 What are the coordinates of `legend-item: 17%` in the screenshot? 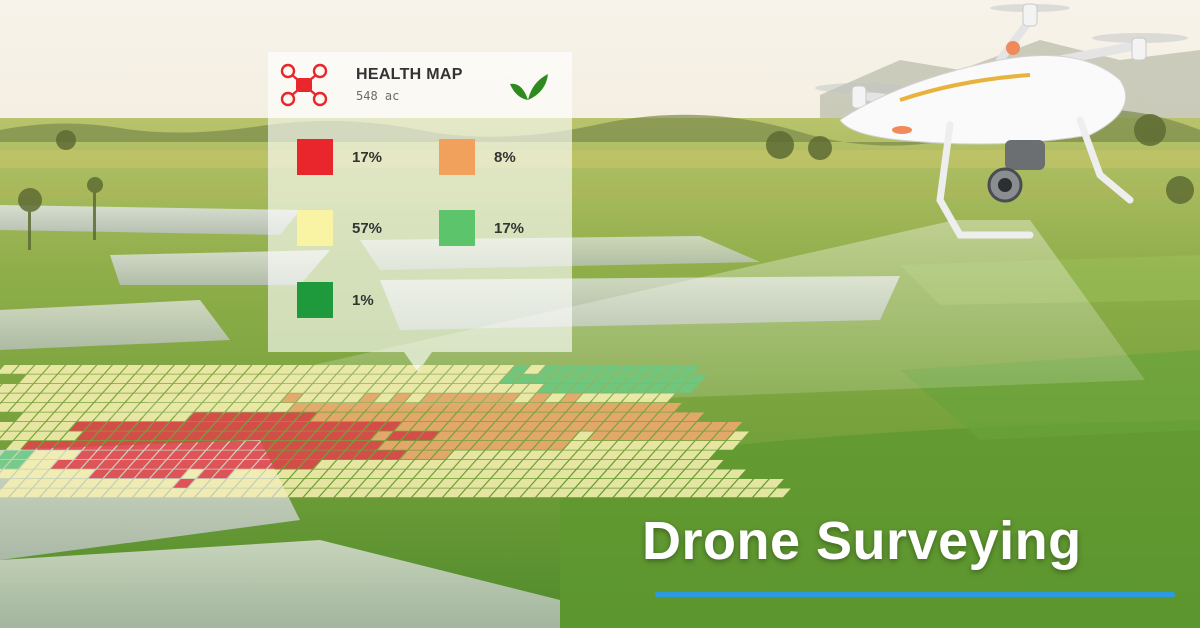 It's located at (509, 228).